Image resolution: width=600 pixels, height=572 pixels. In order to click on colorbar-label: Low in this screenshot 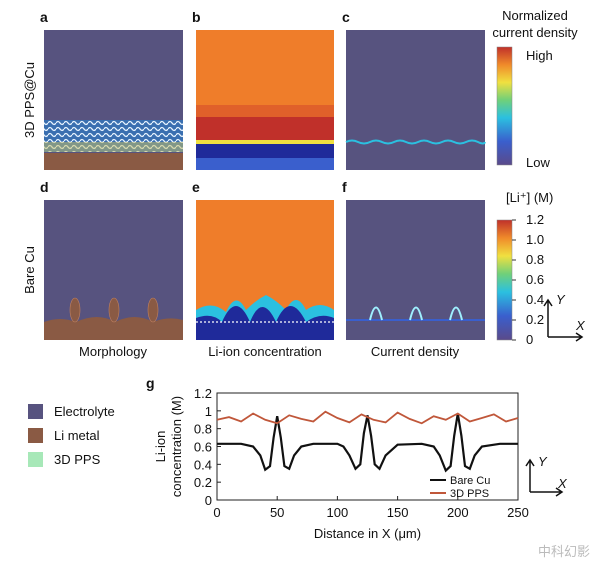, I will do `click(538, 162)`.